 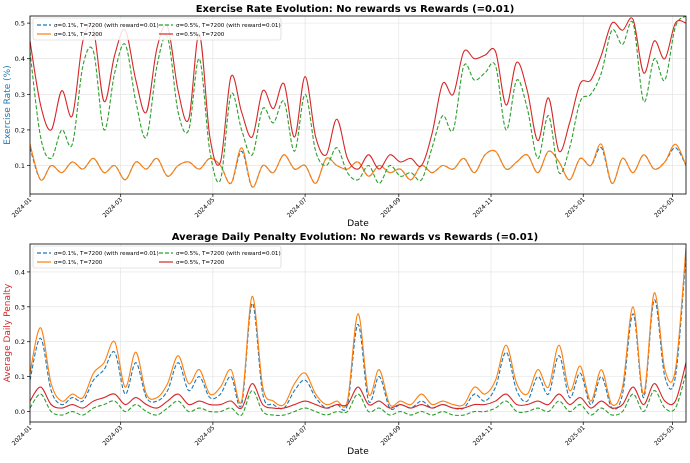 I want to click on y-tick-label: 0.0, so click(x=20, y=412).